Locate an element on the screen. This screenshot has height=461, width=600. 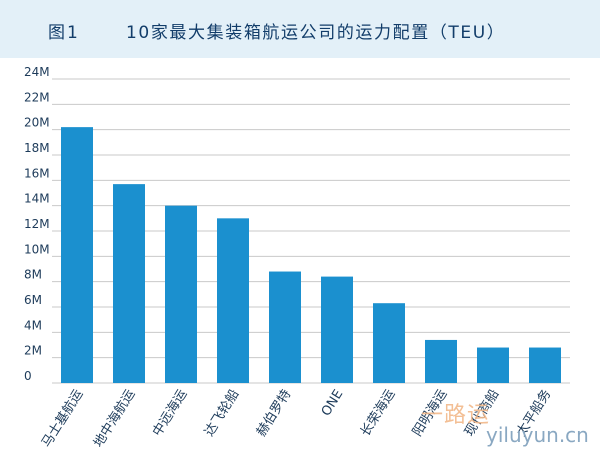
x-category-label: 长荣海运 is located at coordinates (378, 413).